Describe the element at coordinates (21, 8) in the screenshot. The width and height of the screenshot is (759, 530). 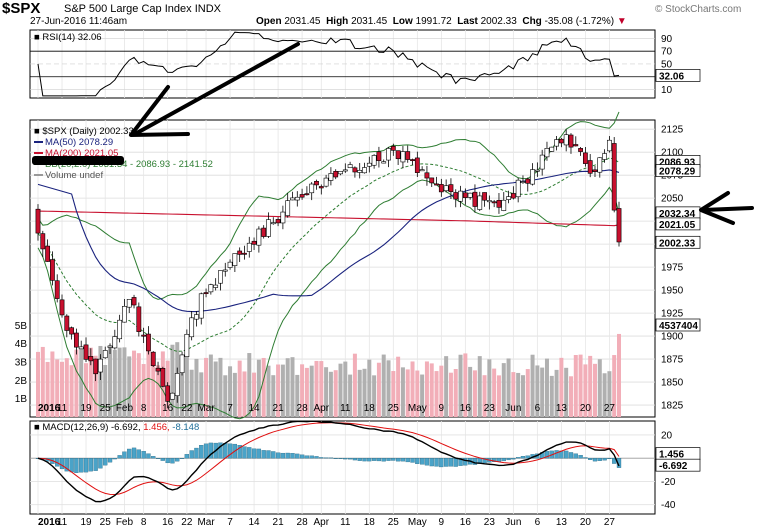
I see `chart-symbol: $SPX` at that location.